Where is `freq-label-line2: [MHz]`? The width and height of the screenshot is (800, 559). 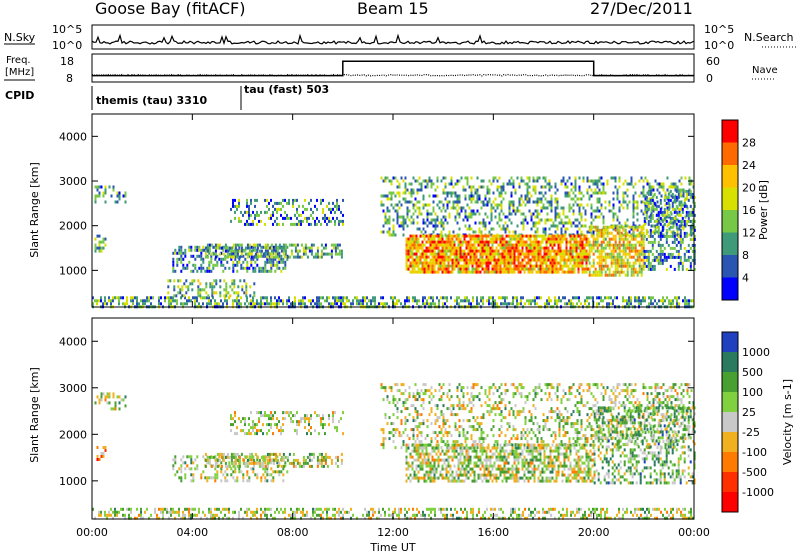 freq-label-line2: [MHz] is located at coordinates (19, 72).